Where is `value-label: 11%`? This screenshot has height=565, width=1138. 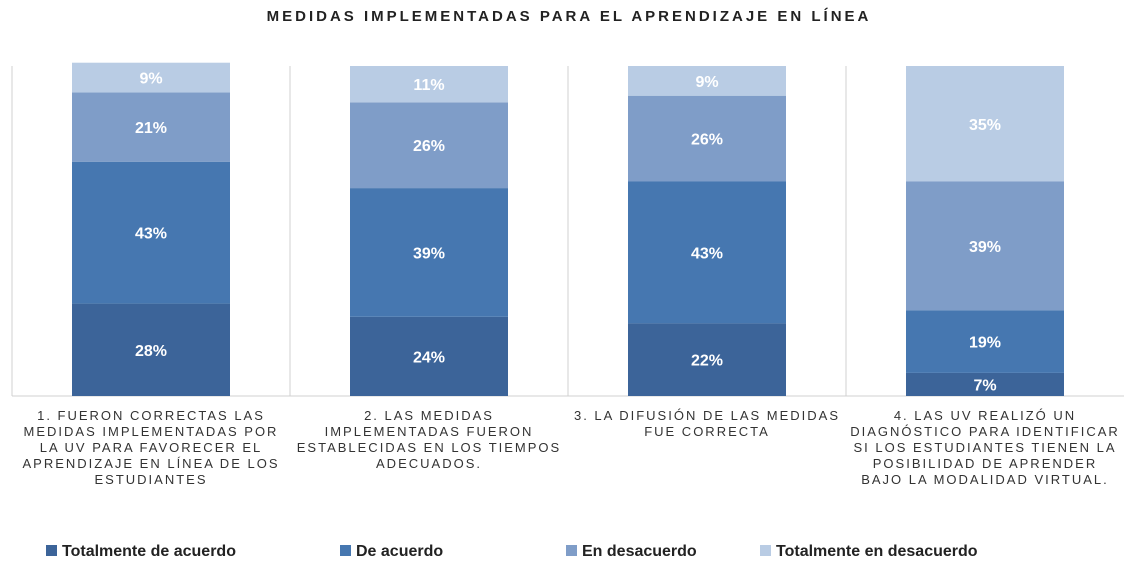
value-label: 11% is located at coordinates (428, 85).